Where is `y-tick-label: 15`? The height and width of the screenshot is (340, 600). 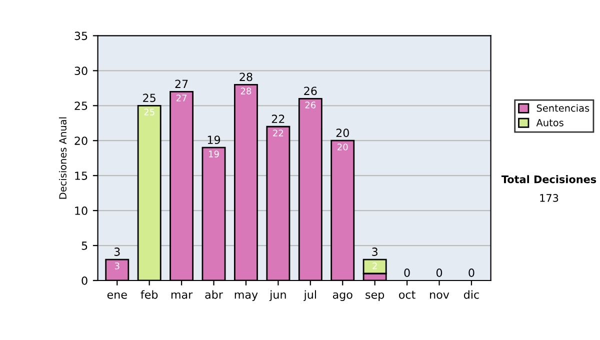
y-tick-label: 15 is located at coordinates (81, 176).